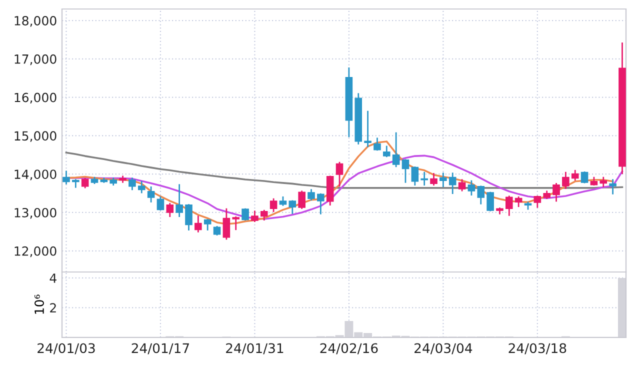 This screenshot has height=366, width=635. I want to click on x-tick-label: 24/02/16, so click(349, 348).